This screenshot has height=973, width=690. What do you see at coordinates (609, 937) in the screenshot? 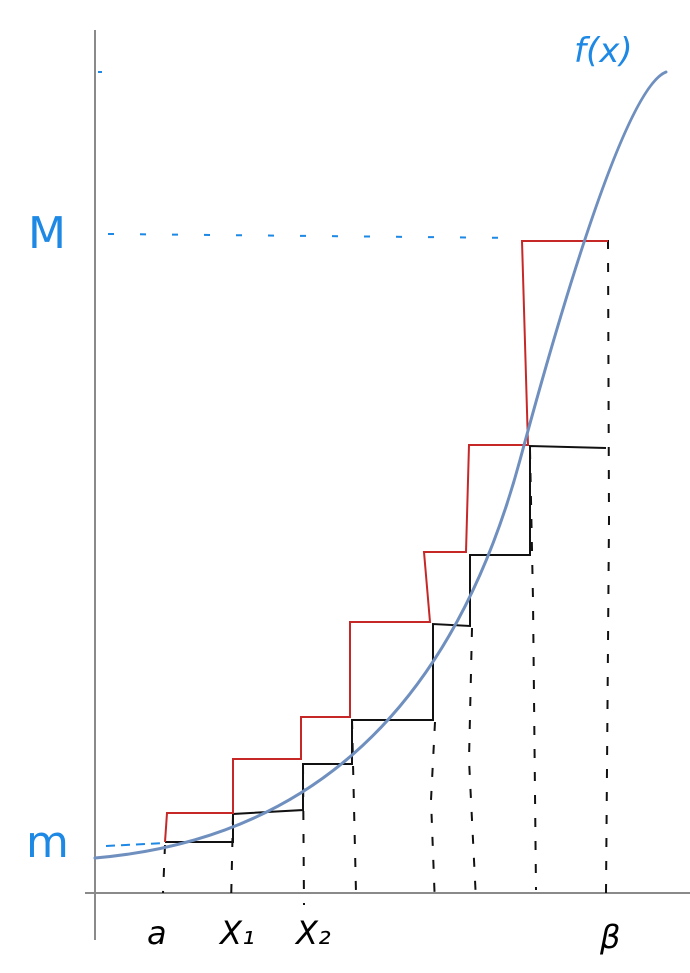
I see `x-end-label: β` at bounding box center [609, 937].